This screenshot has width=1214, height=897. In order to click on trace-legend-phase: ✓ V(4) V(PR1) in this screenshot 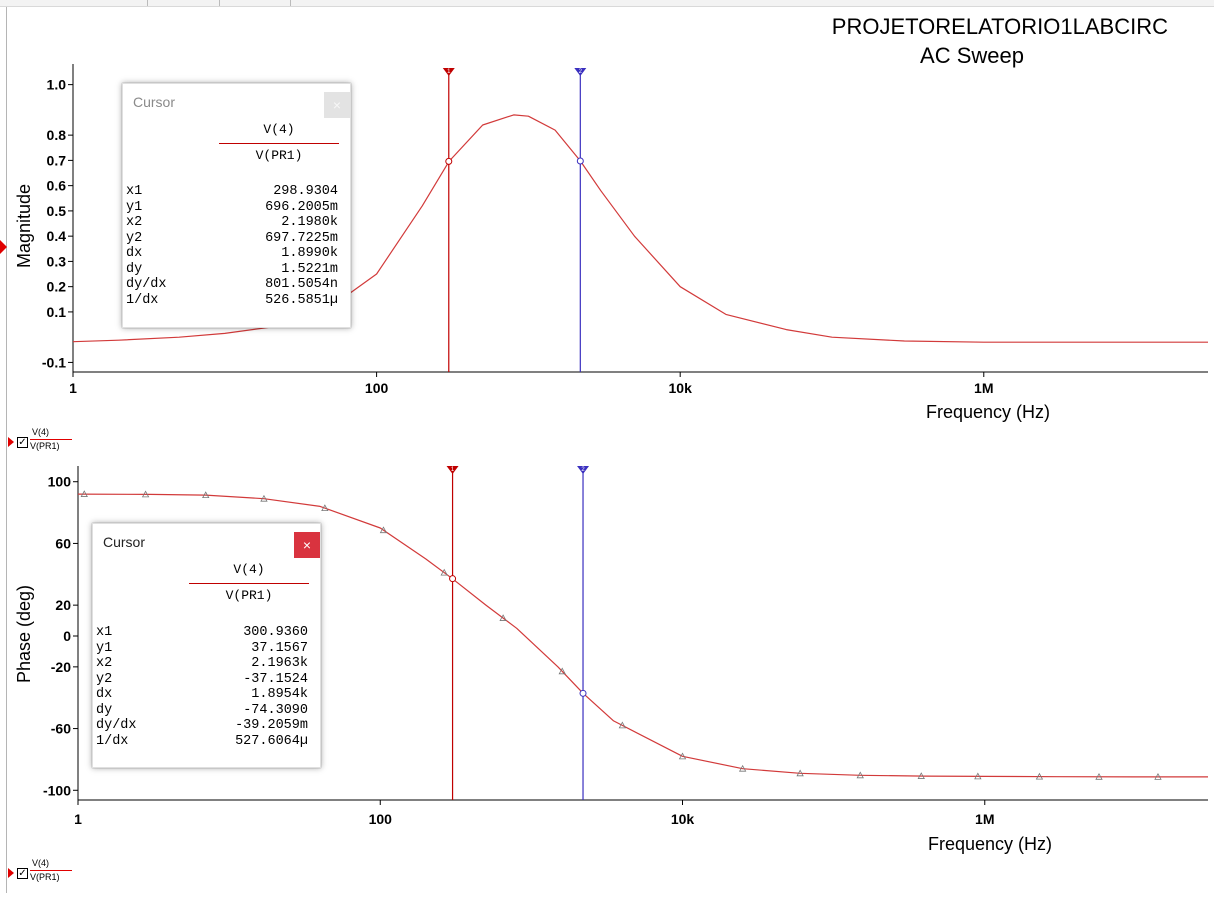, I will do `click(43, 873)`.